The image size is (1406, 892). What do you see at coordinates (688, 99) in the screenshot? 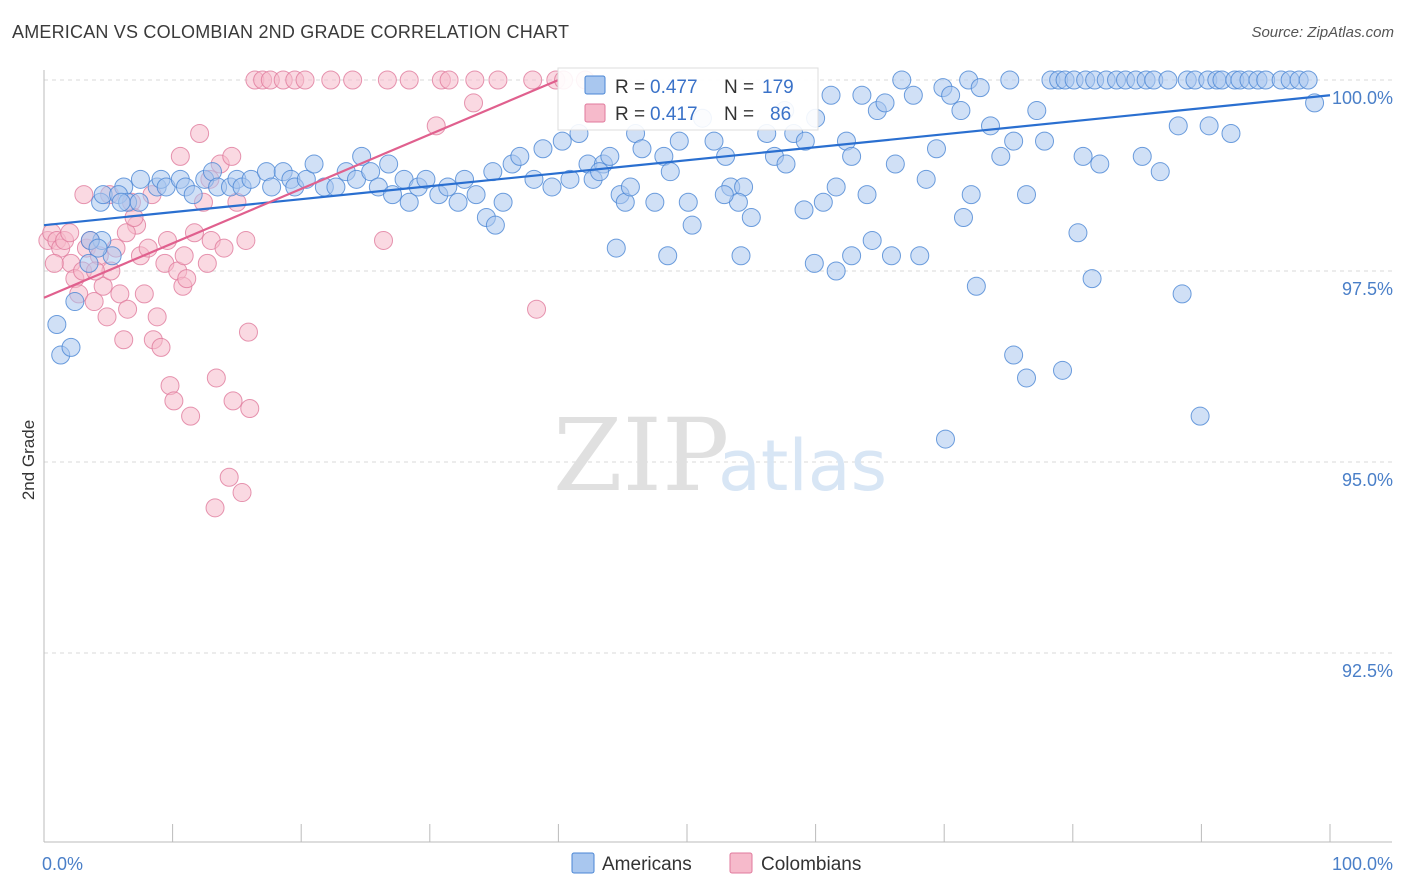
I see `stats-legend: R = 0.477 N = 179 R = 0.417 N = 86` at bounding box center [688, 99].